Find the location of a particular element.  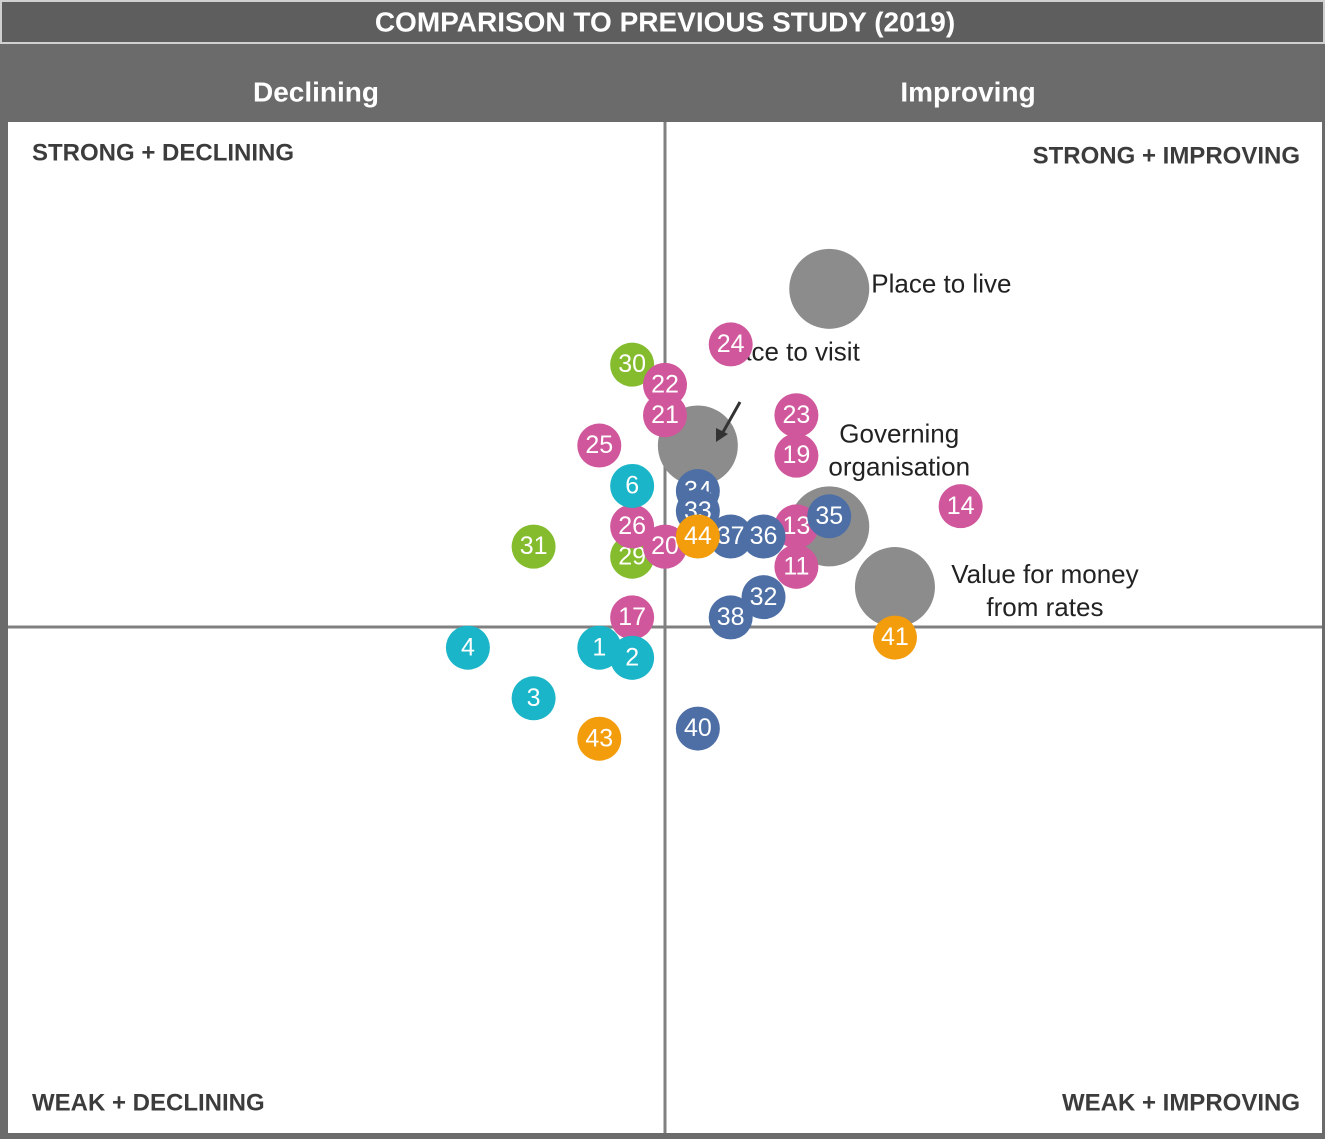

bubble-label: 35 is located at coordinates (829, 516).